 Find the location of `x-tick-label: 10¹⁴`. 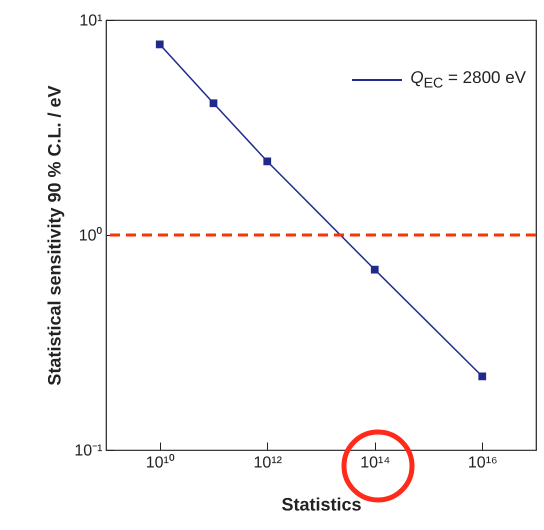

x-tick-label: 10¹⁴ is located at coordinates (375, 463).